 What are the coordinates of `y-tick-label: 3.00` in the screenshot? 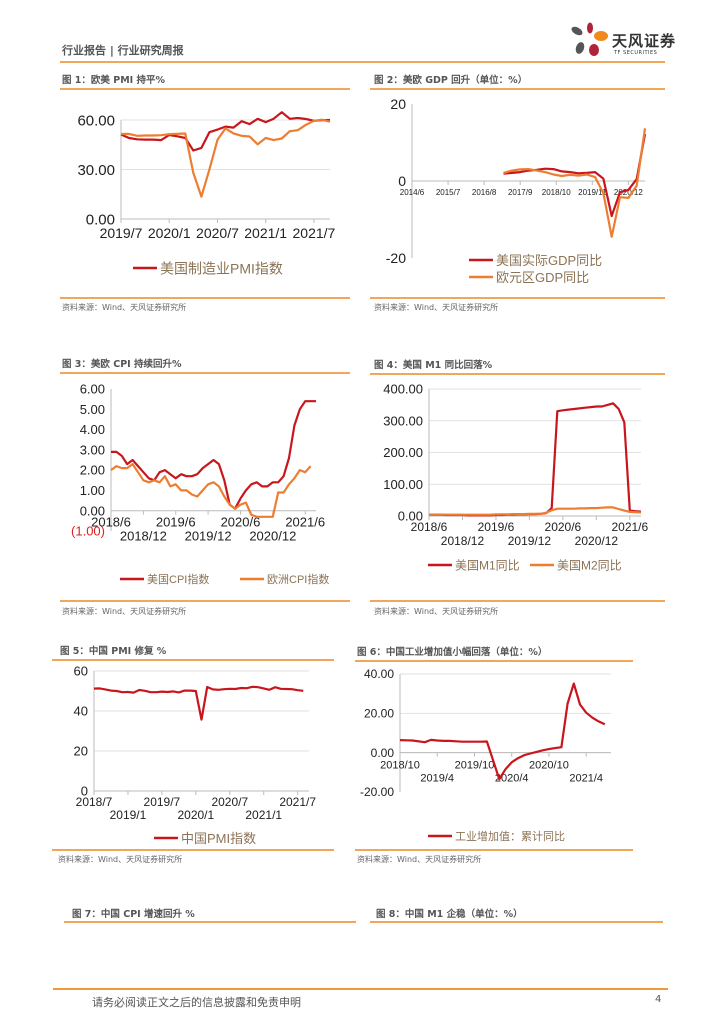 It's located at (92, 449).